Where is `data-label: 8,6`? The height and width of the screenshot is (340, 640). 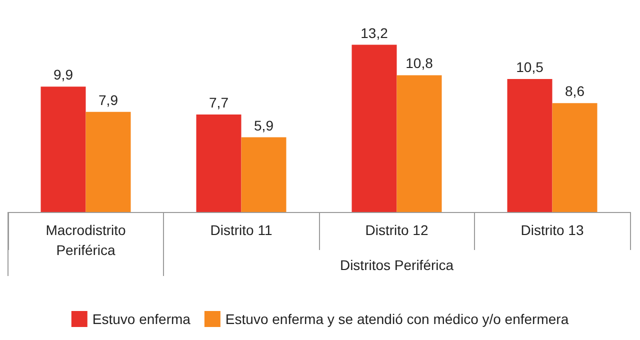
data-label: 8,6 is located at coordinates (575, 91).